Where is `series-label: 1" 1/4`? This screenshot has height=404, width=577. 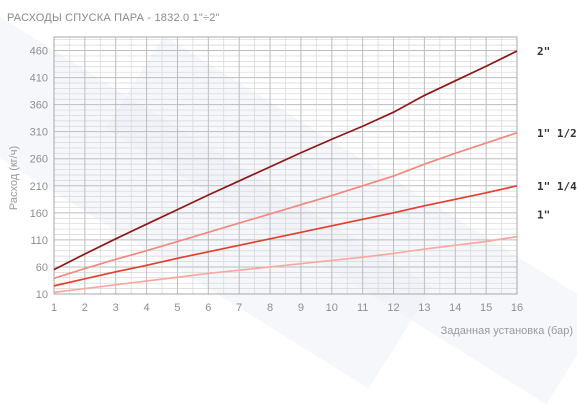
series-label: 1" 1/4 is located at coordinates (557, 186).